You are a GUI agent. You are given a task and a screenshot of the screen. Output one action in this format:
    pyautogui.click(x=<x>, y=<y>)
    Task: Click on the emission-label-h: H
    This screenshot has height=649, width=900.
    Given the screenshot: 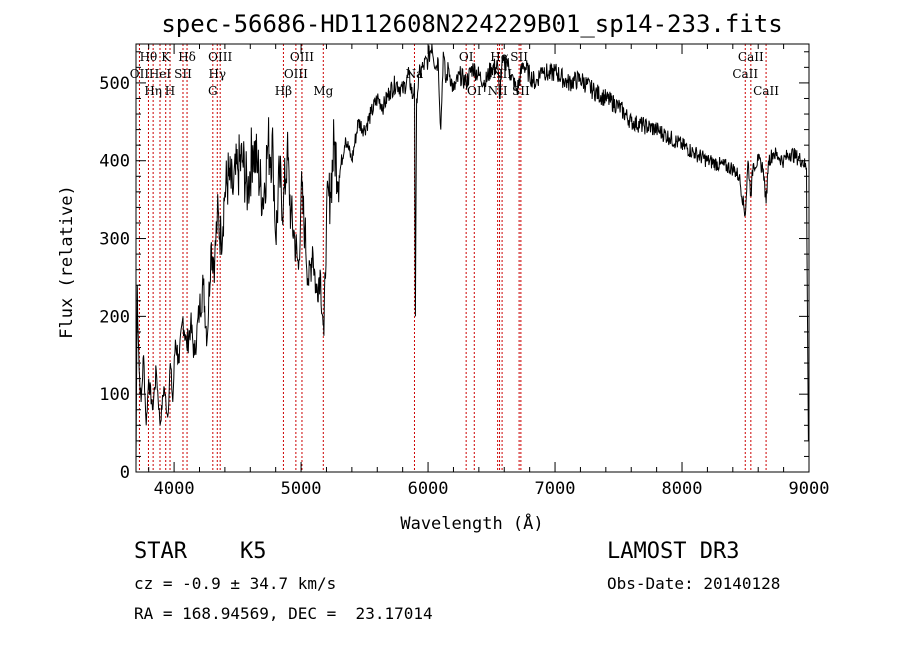 What is the action you would take?
    pyautogui.click(x=170, y=91)
    